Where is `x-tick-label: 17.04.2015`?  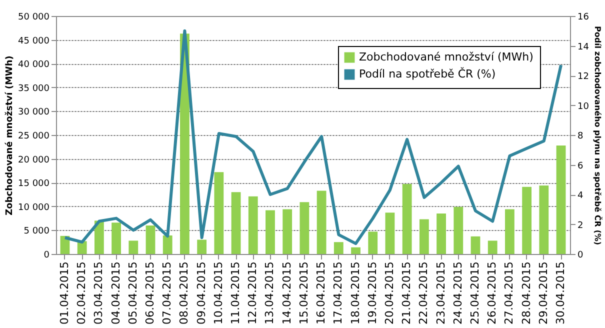 x-tick-label: 17.04.2015 is located at coordinates (338, 293).